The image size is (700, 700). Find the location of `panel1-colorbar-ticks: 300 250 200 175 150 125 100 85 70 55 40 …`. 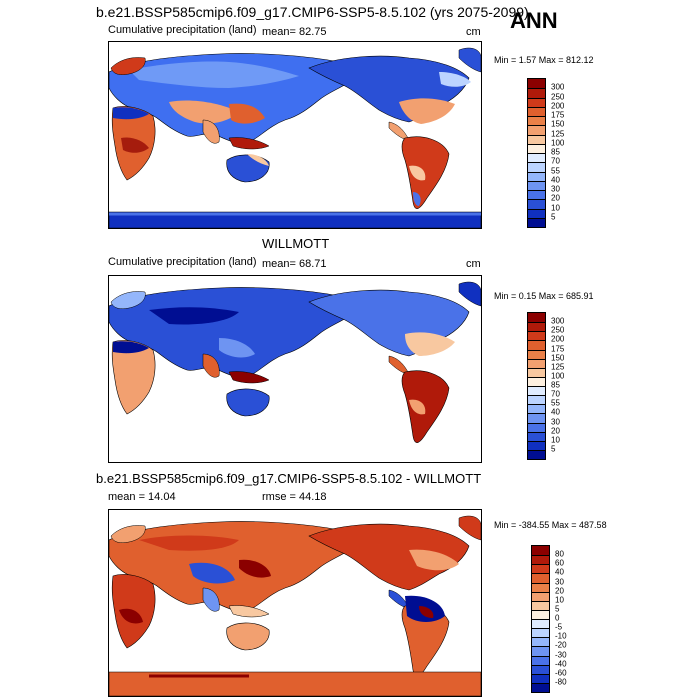

panel1-colorbar-ticks: 300 250 200 175 150 125 100 85 70 55 40 … is located at coordinates (566, 152).